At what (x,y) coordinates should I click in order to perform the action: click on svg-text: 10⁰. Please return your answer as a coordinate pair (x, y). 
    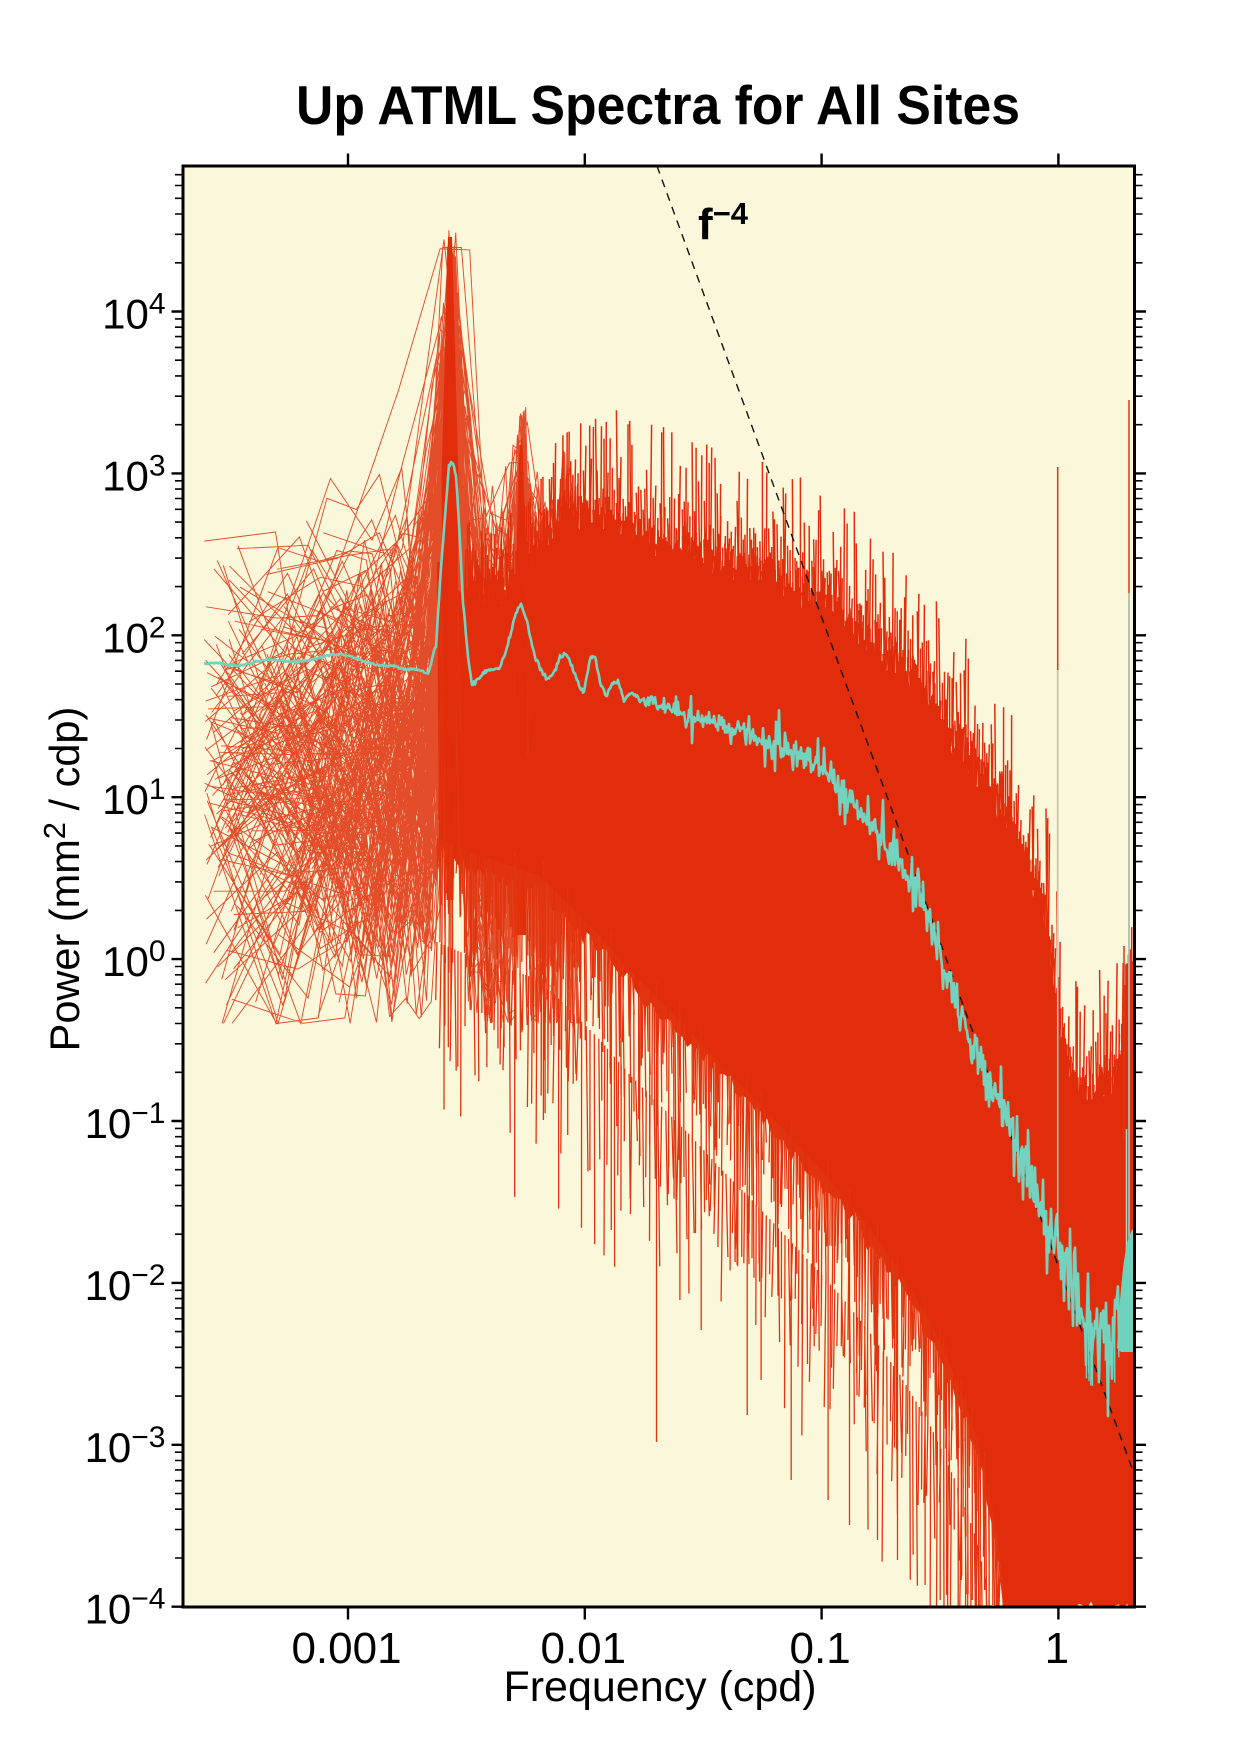
    Looking at the image, I should click on (133, 960).